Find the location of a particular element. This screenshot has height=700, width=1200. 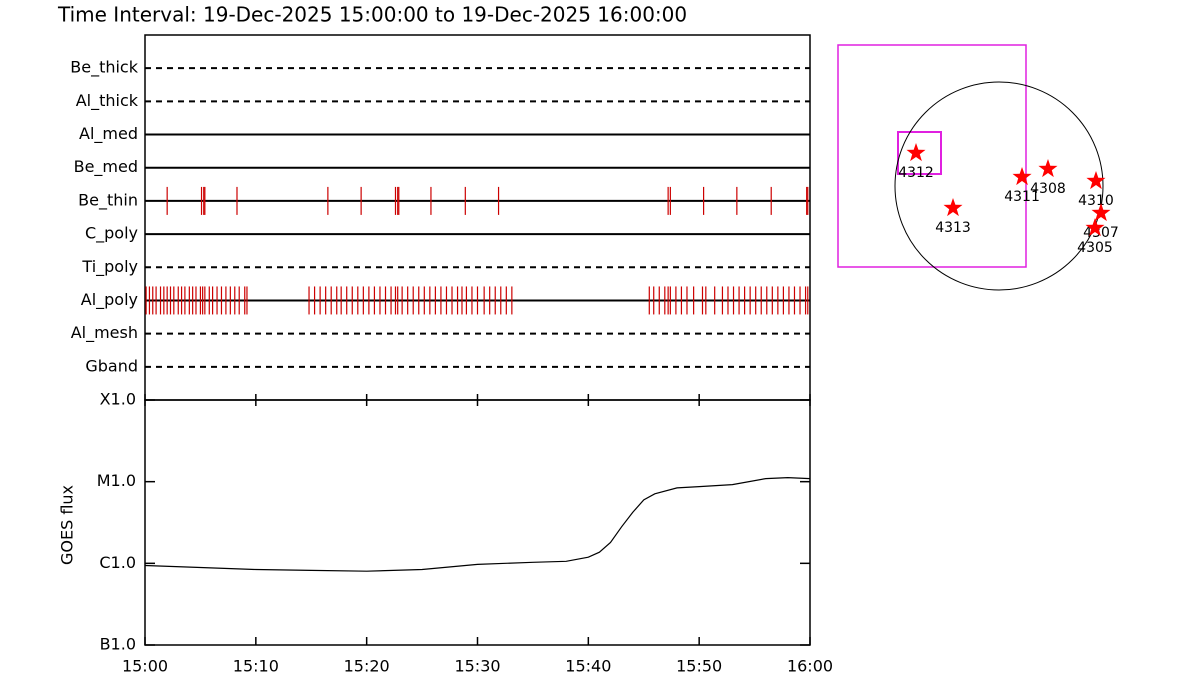

active-region-label: 4310 is located at coordinates (1096, 201).